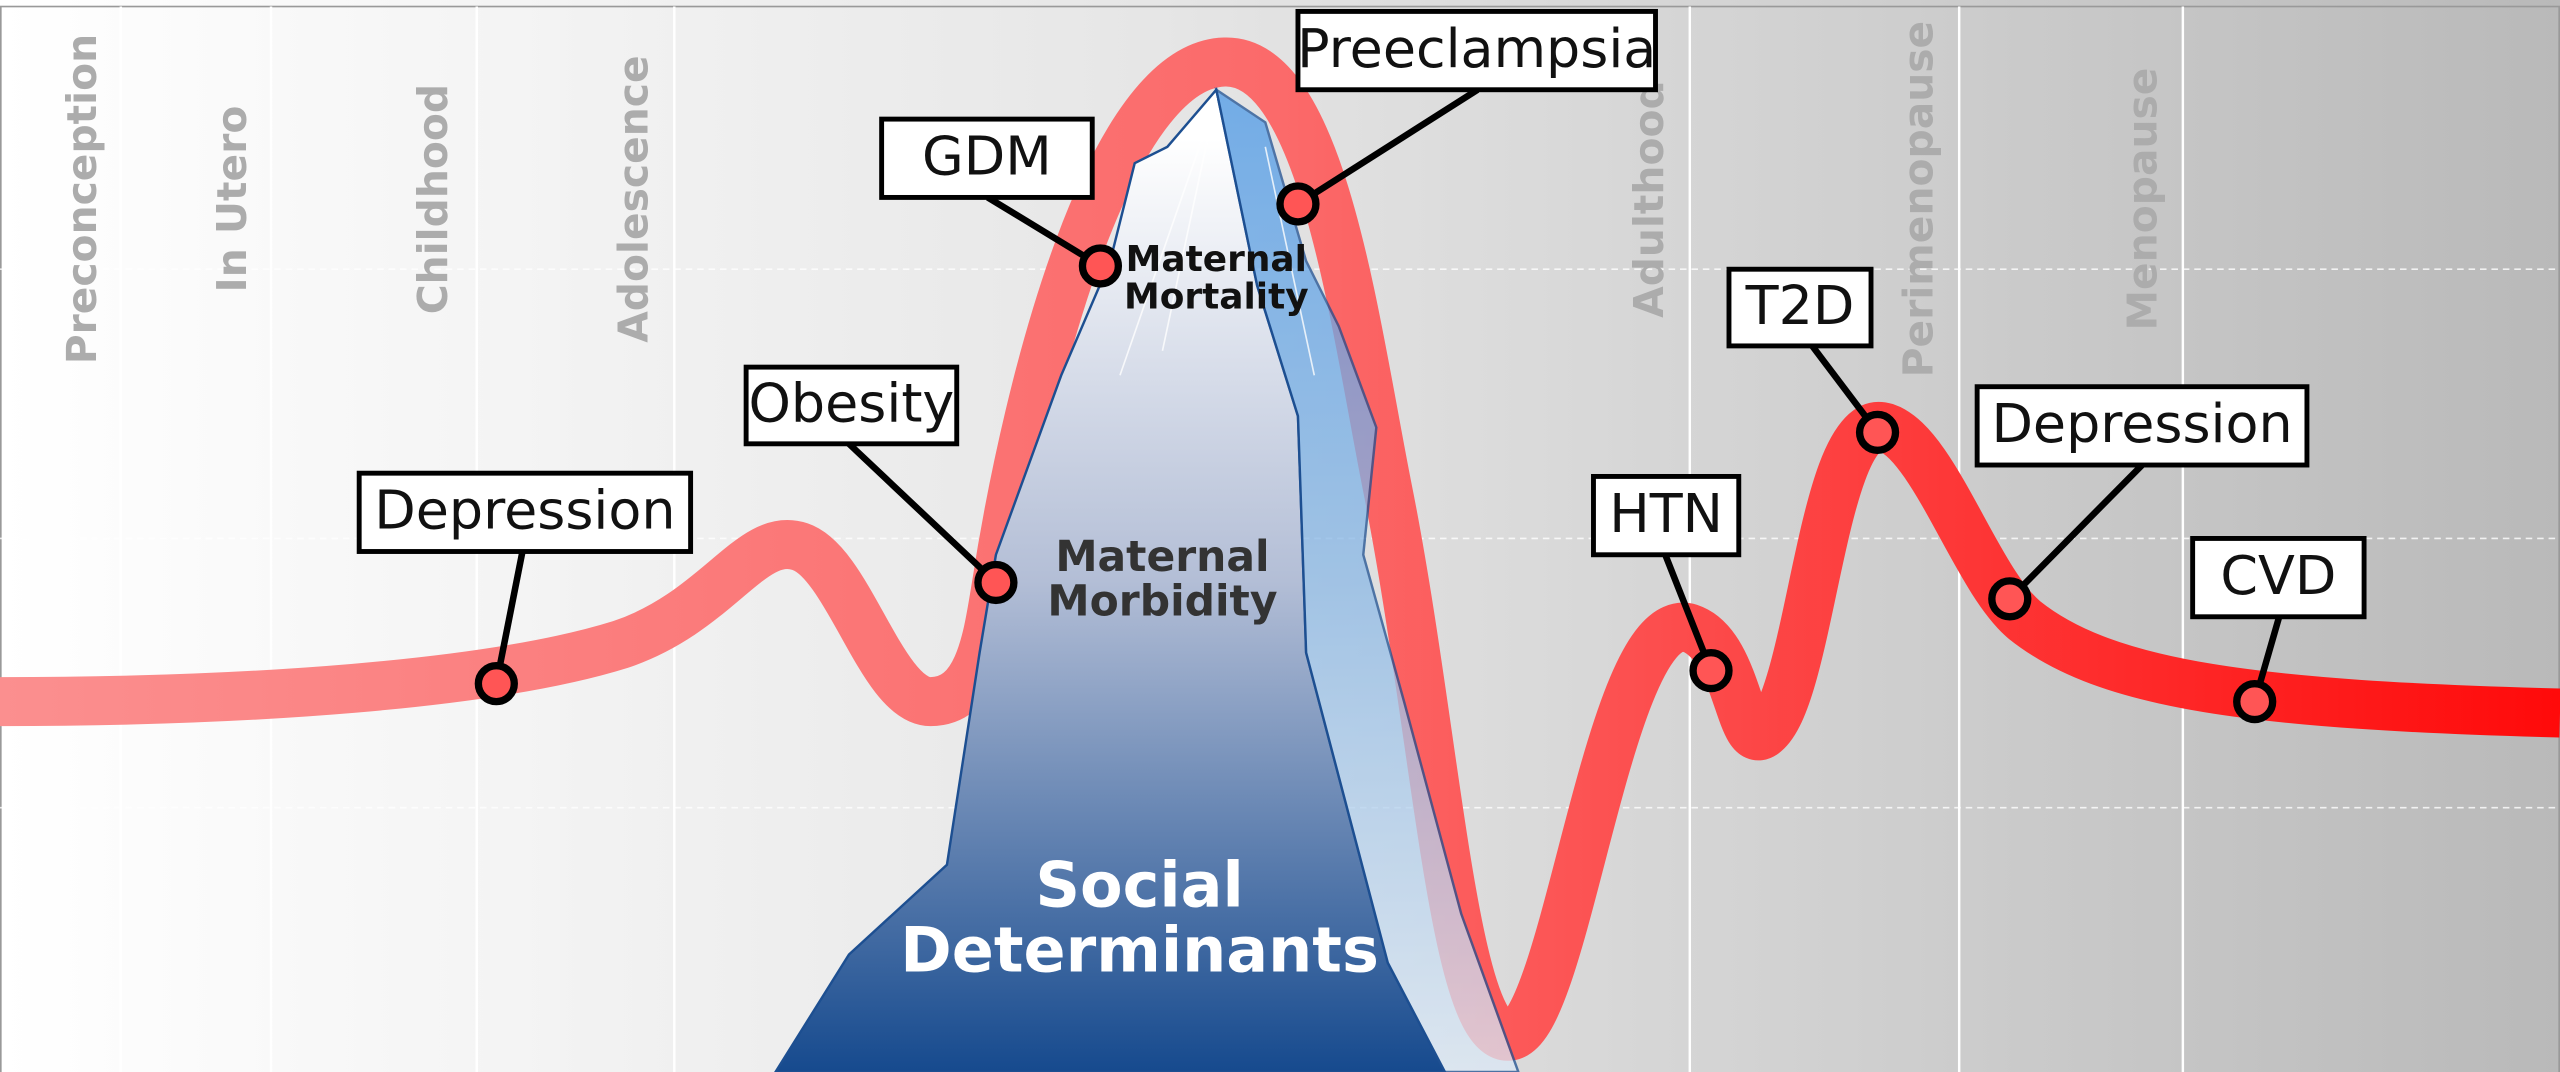 The height and width of the screenshot is (1072, 2560). Describe the element at coordinates (1216, 297) in the screenshot. I see `mountain-label: Mortality` at that location.